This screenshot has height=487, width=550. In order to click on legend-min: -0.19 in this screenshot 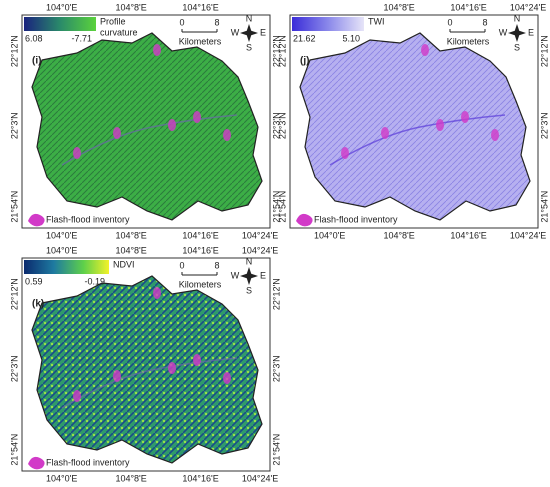, I will do `click(94, 281)`.